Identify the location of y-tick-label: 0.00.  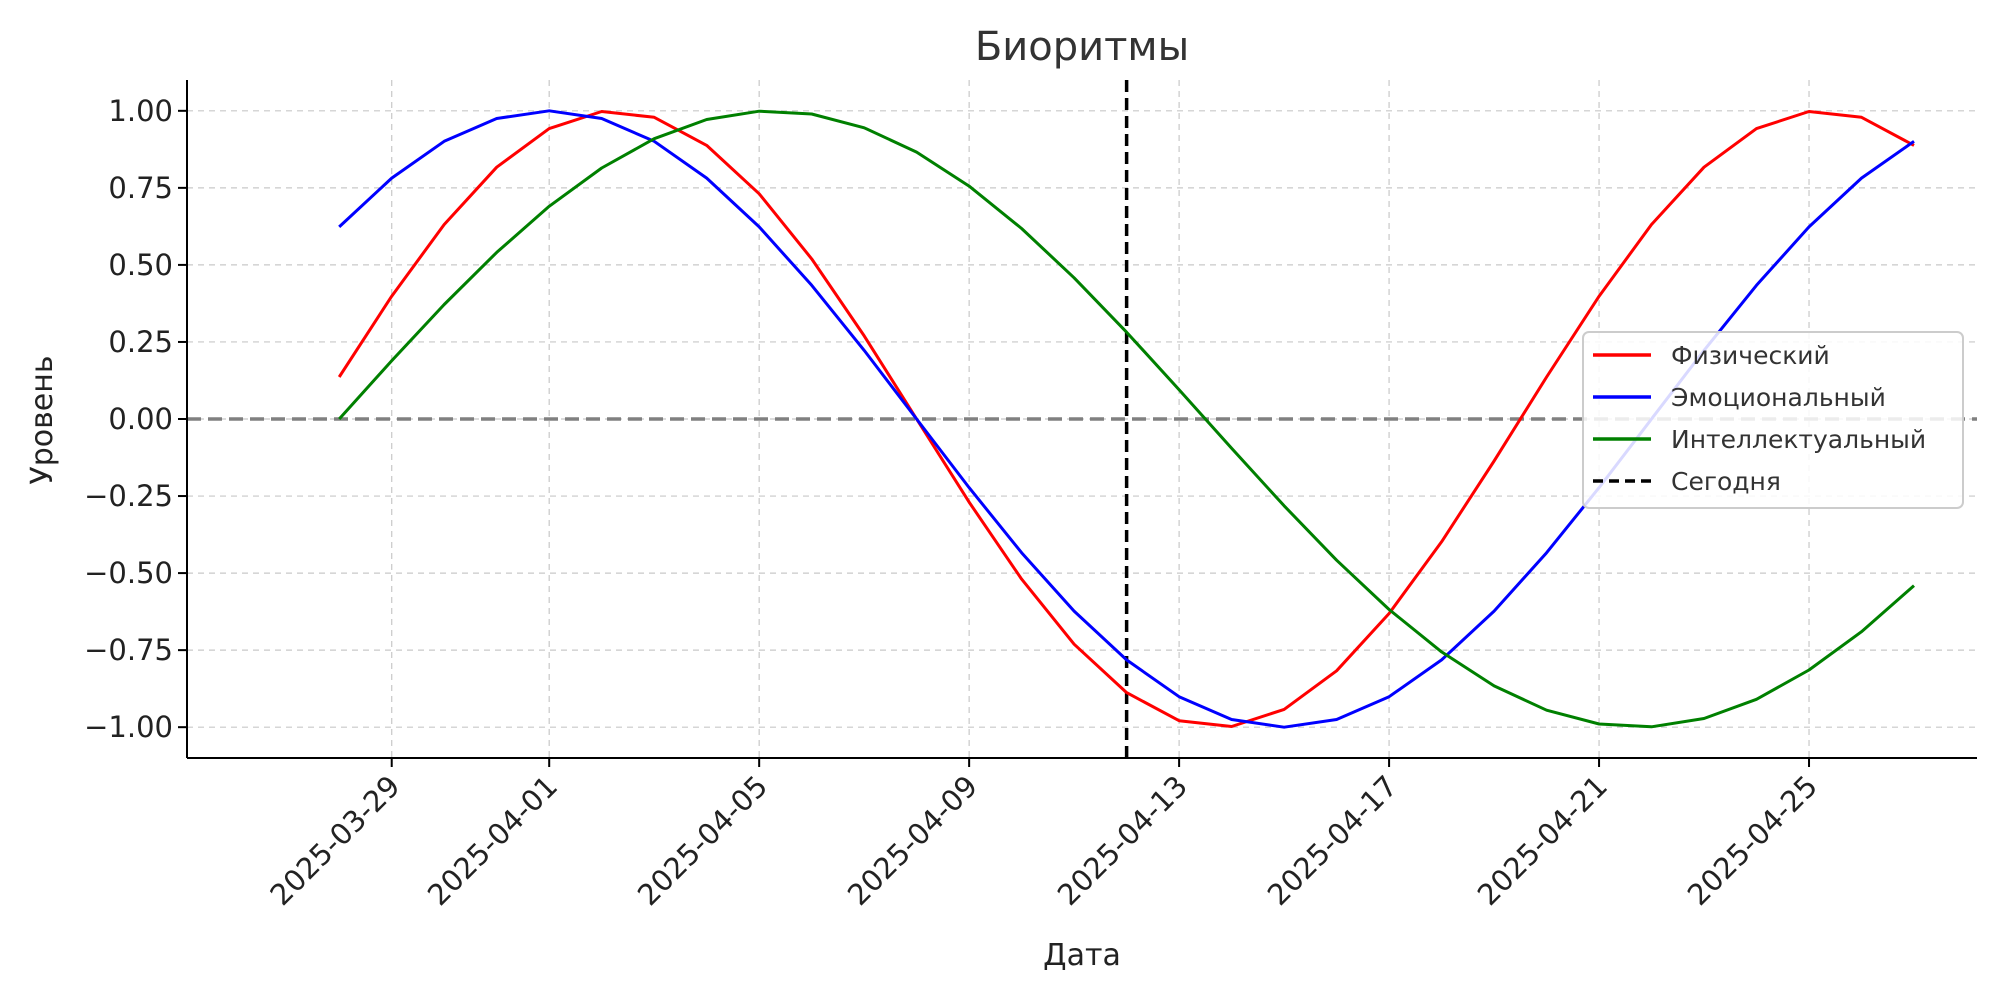
(140, 419).